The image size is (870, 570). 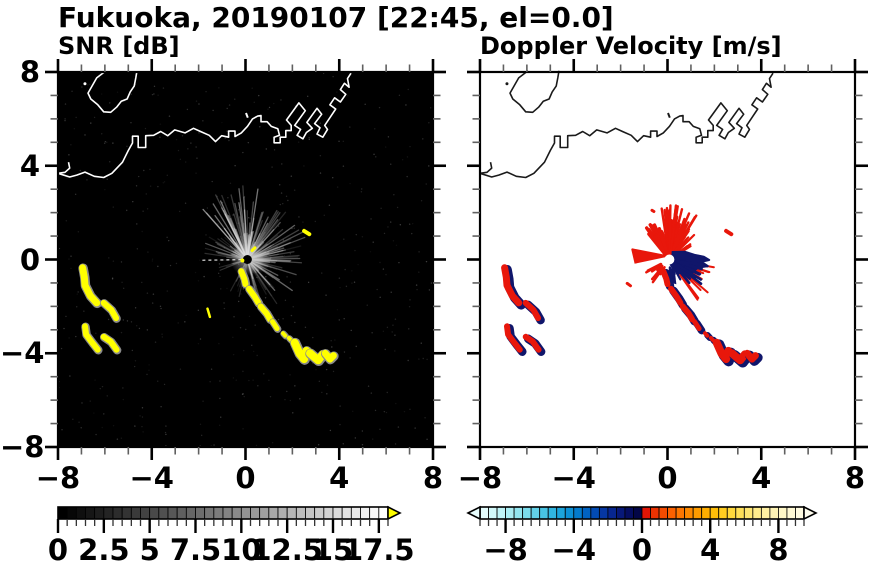 I want to click on snr-colorbar-tick-label: 17.5, so click(x=379, y=550).